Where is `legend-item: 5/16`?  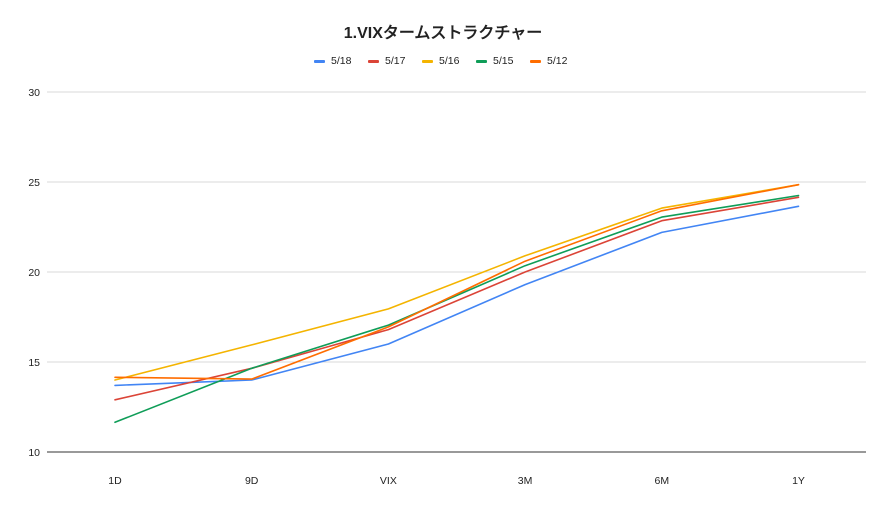 legend-item: 5/16 is located at coordinates (441, 61).